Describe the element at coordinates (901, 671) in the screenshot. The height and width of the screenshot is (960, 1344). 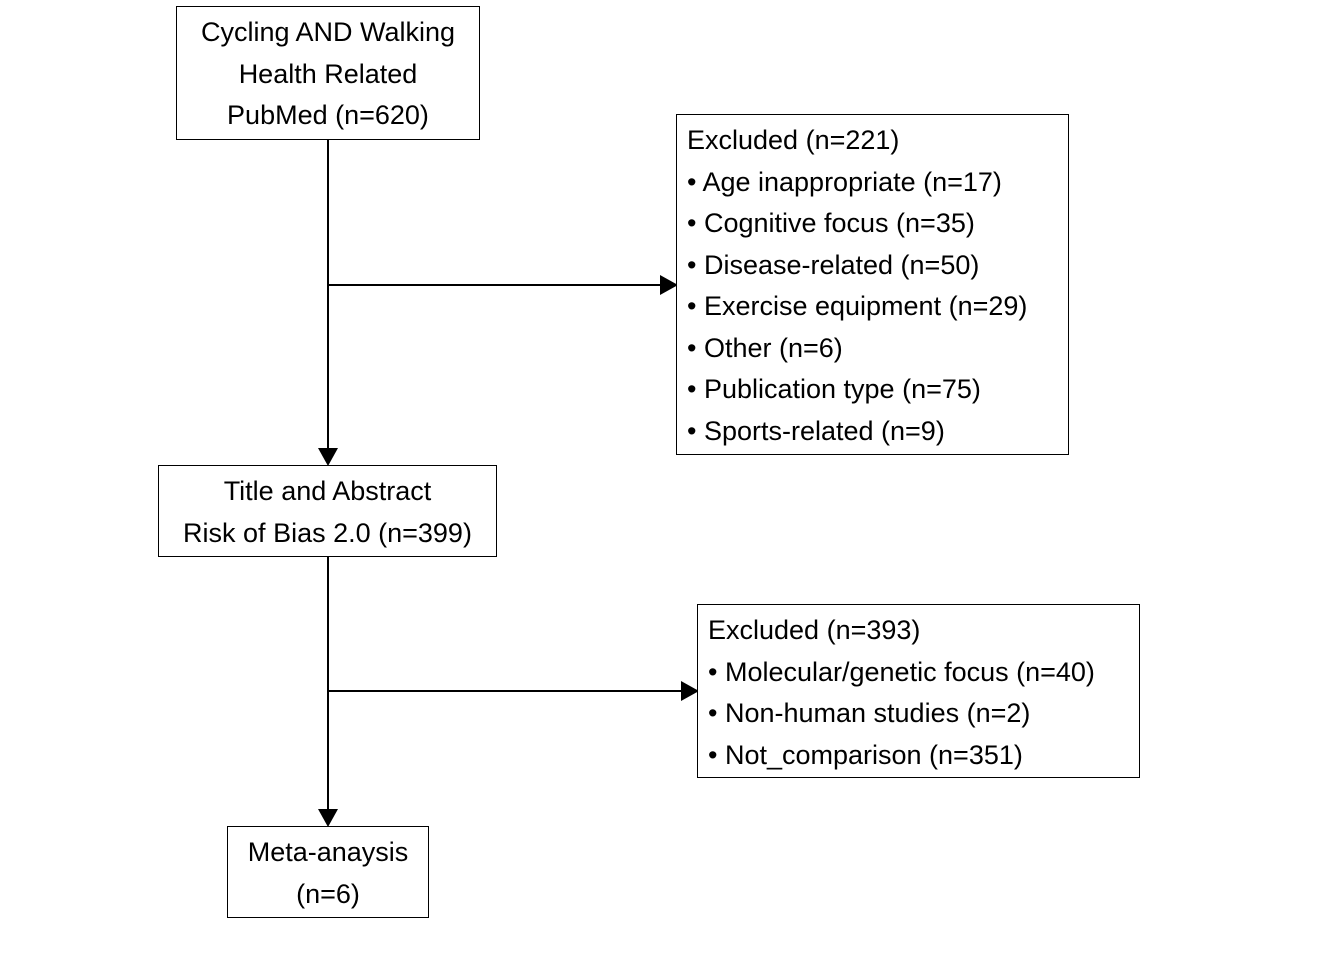
I see `excluded-second-item: • Molecular/genetic focus (n=40)` at that location.